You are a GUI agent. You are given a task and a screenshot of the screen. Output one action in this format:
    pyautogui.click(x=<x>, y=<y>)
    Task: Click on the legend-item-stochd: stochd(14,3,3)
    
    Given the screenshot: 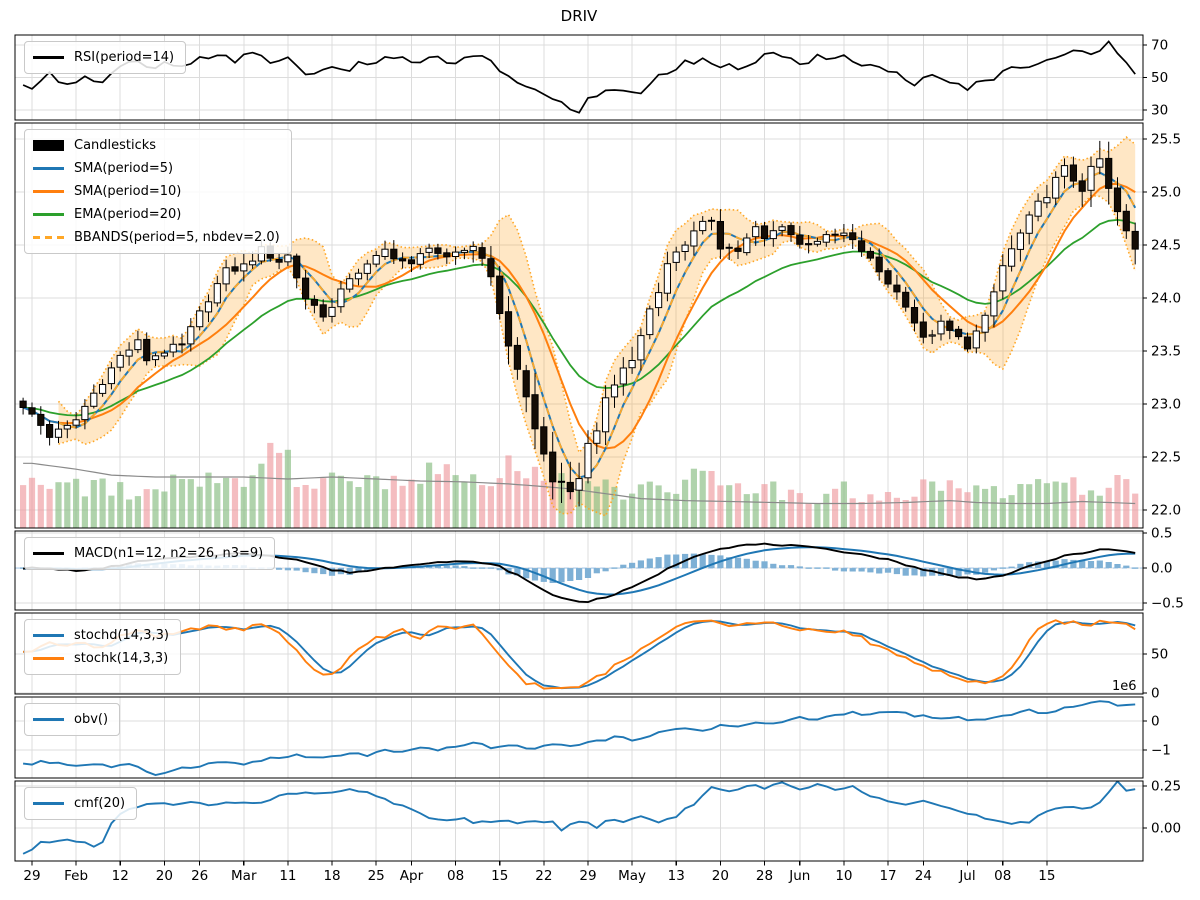 What is the action you would take?
    pyautogui.click(x=101, y=635)
    